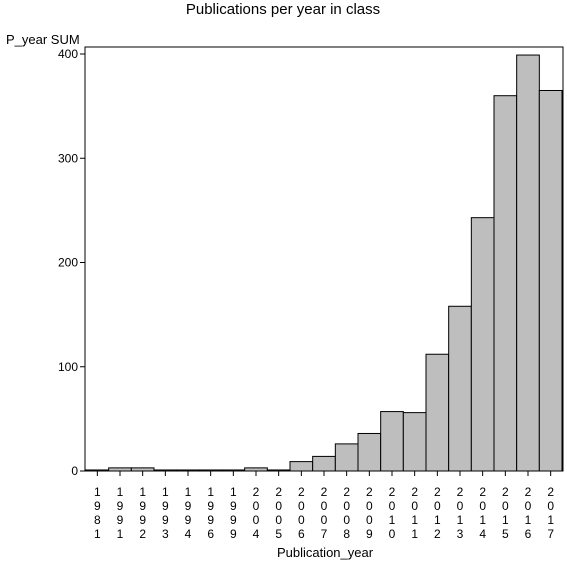  Describe the element at coordinates (68, 54) in the screenshot. I see `y-tick-label: 400` at that location.